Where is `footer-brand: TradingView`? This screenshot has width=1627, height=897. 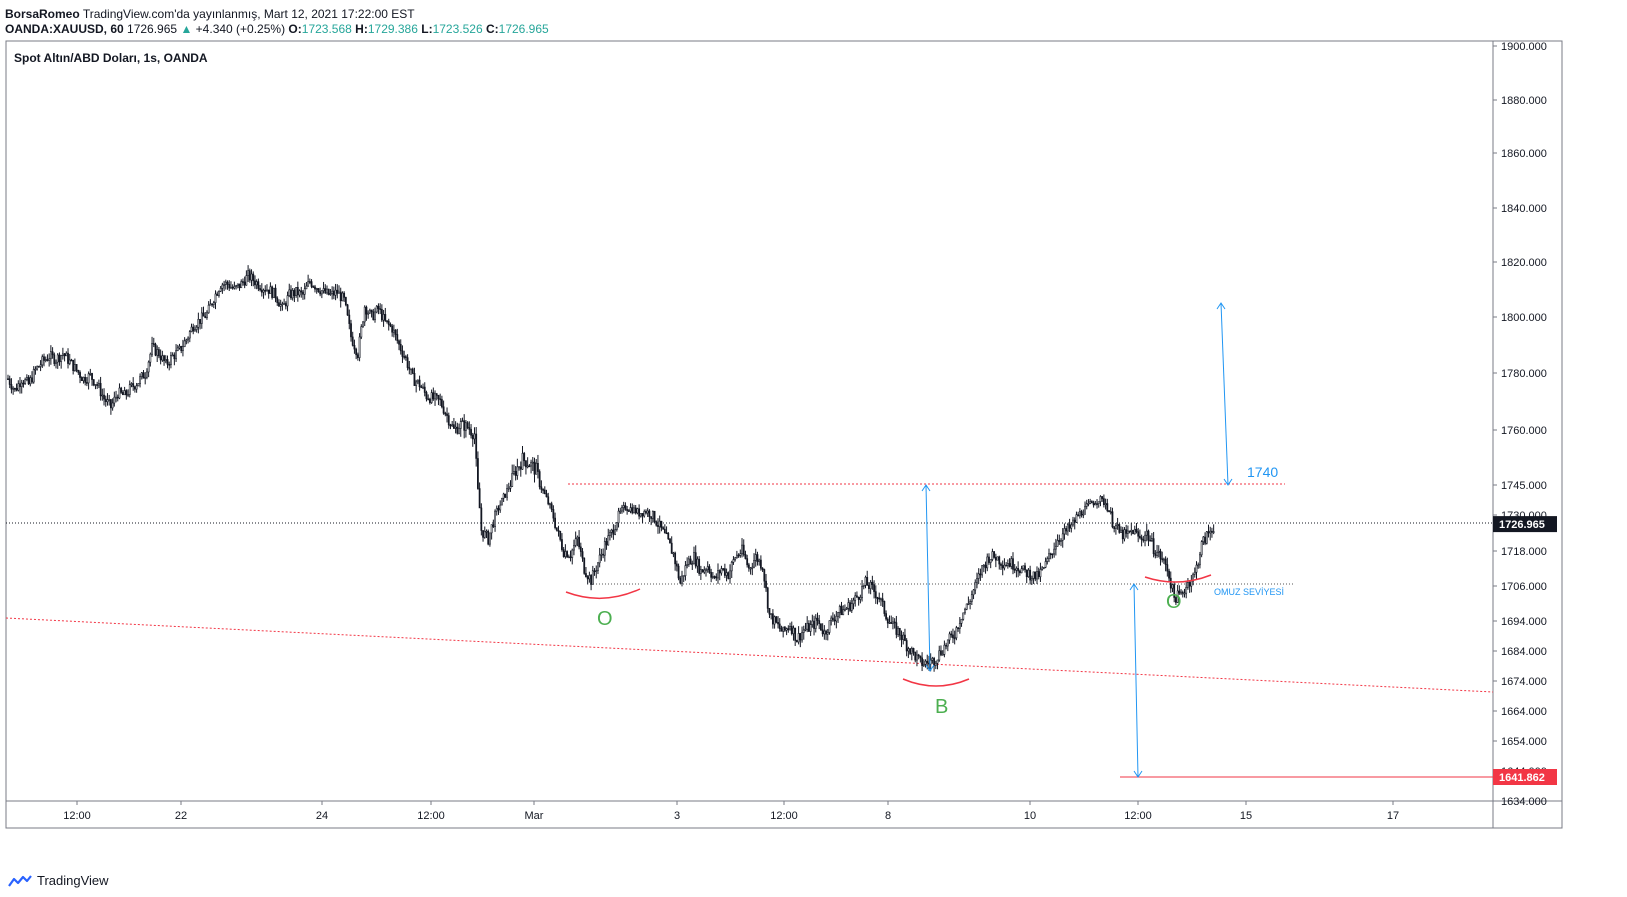 footer-brand: TradingView is located at coordinates (58, 880).